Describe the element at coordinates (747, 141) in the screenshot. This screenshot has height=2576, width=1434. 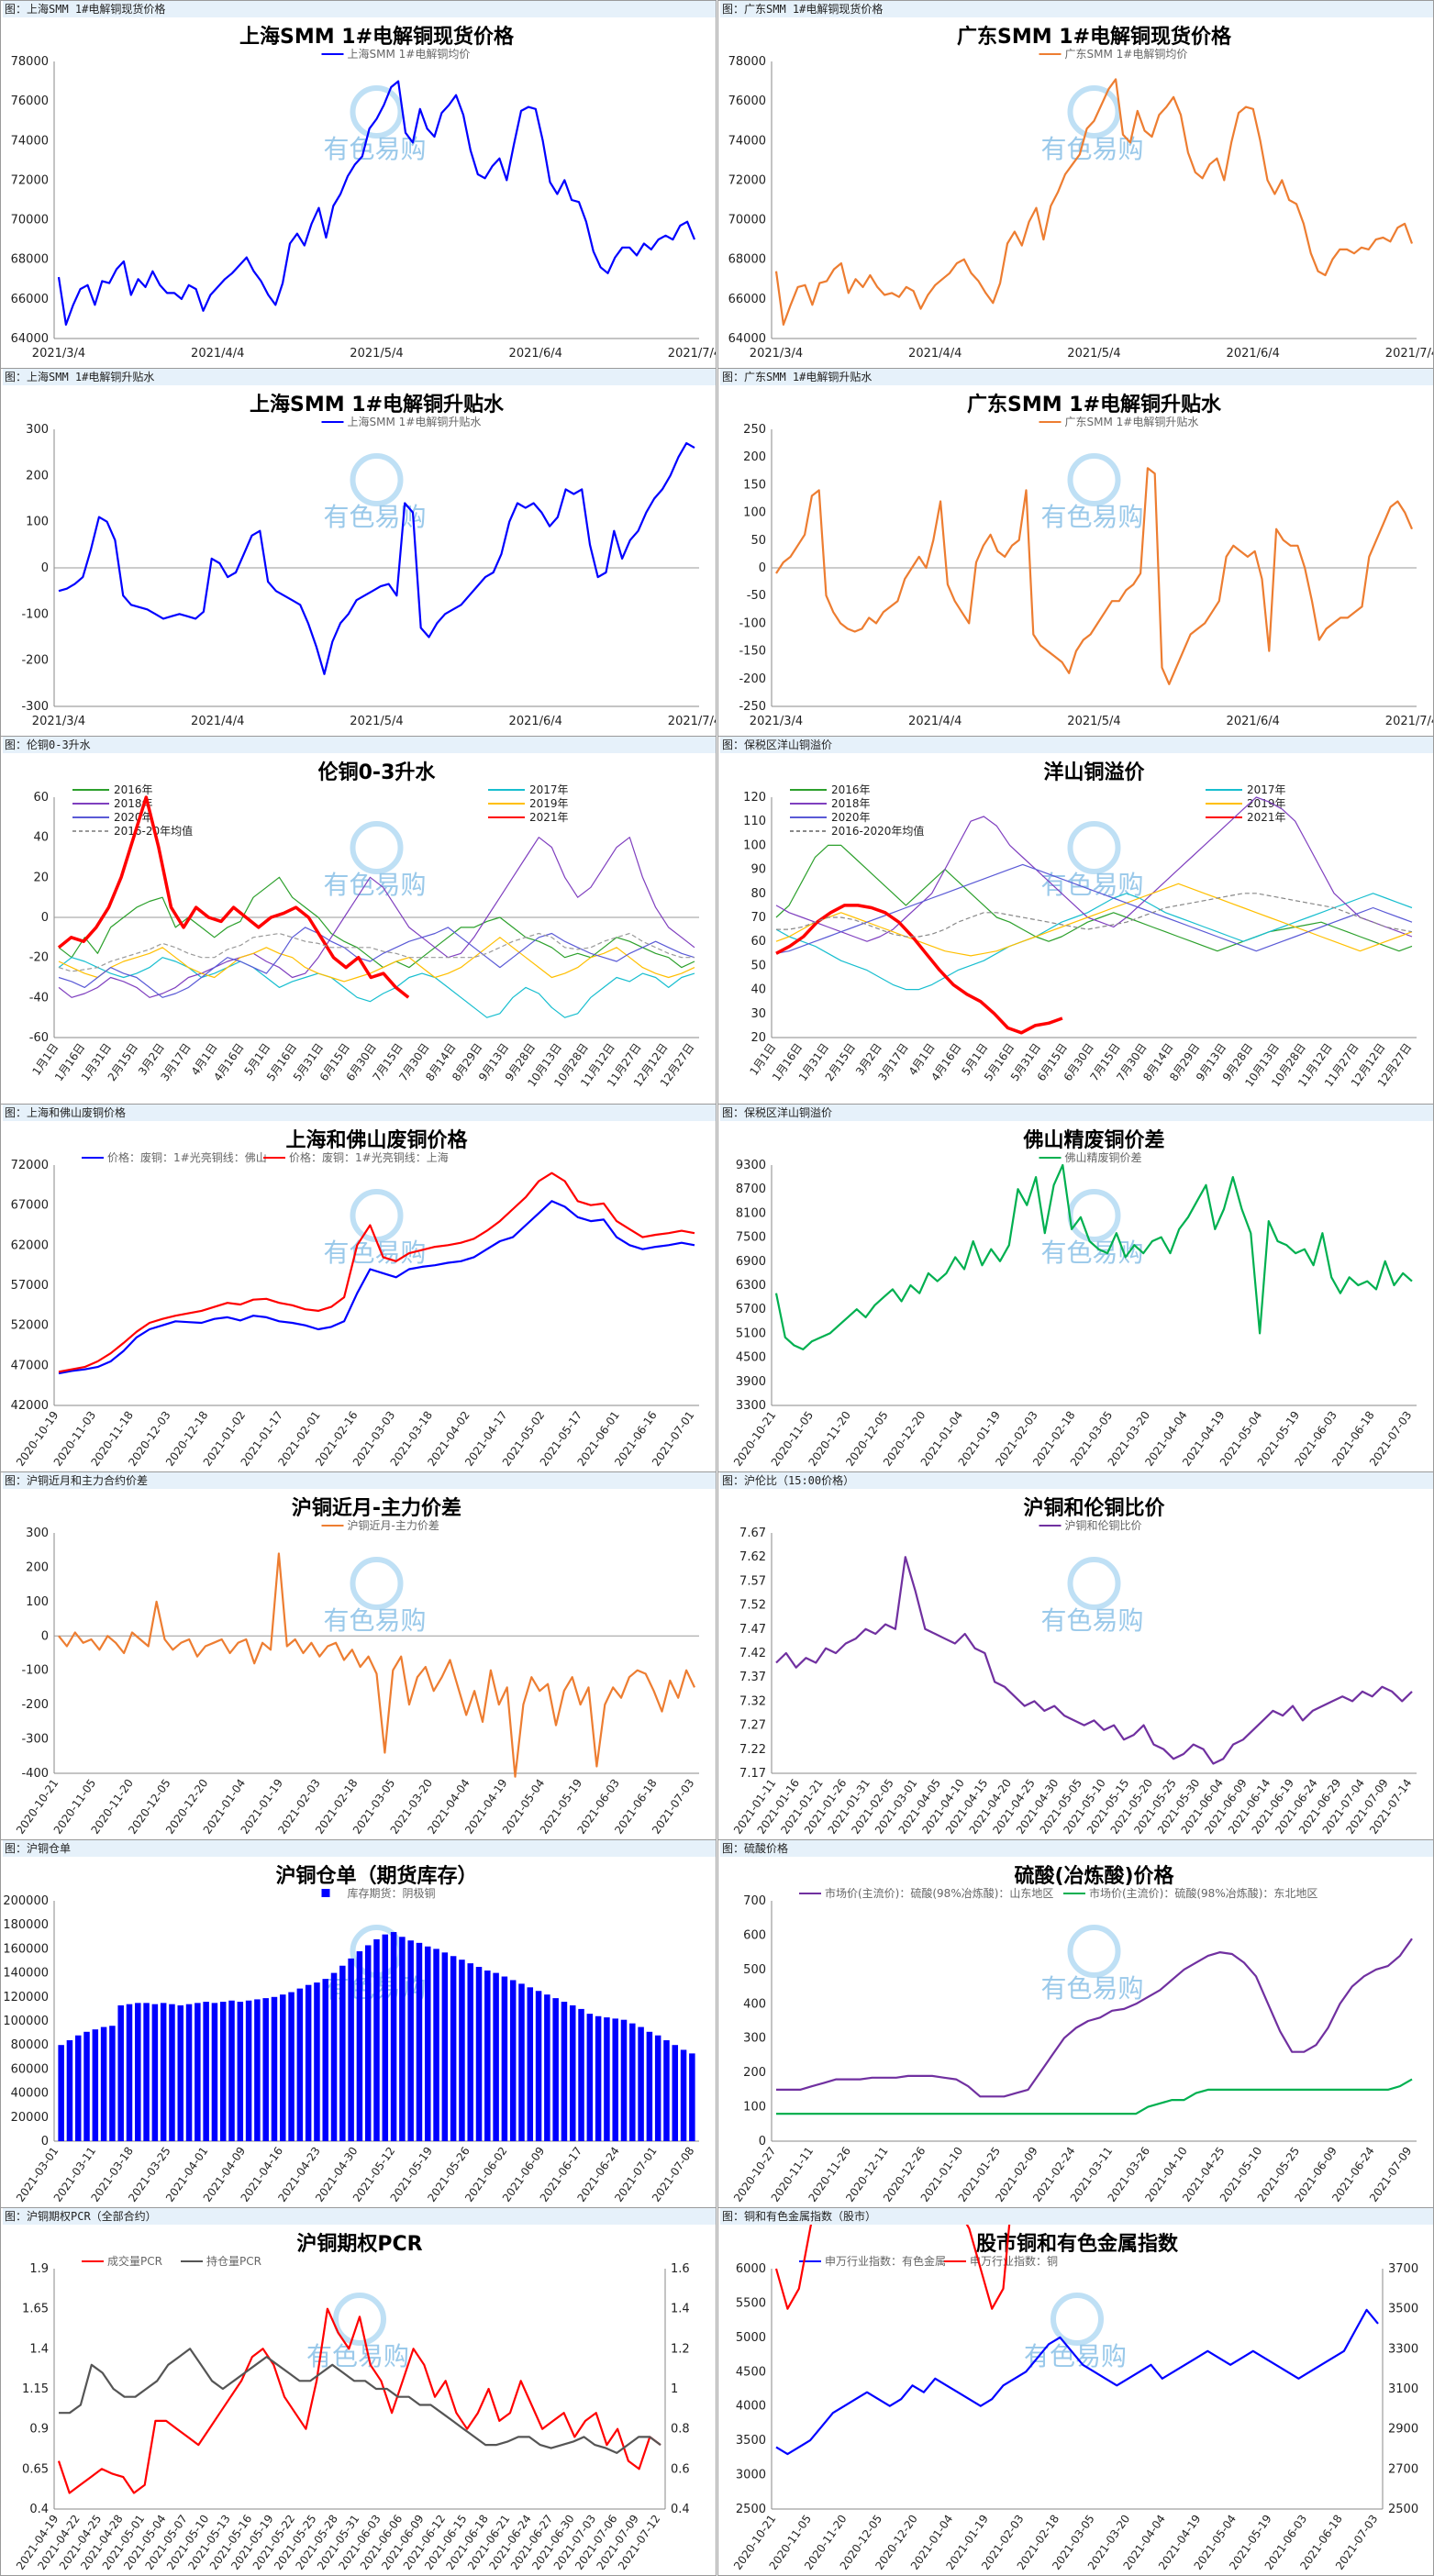
I see `y-tick-label: 74000` at that location.